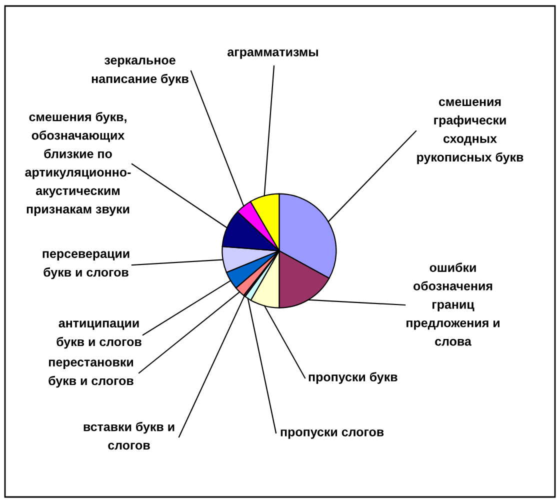  I want to click on slice-label: антиципации букв и слогов, so click(99, 334).